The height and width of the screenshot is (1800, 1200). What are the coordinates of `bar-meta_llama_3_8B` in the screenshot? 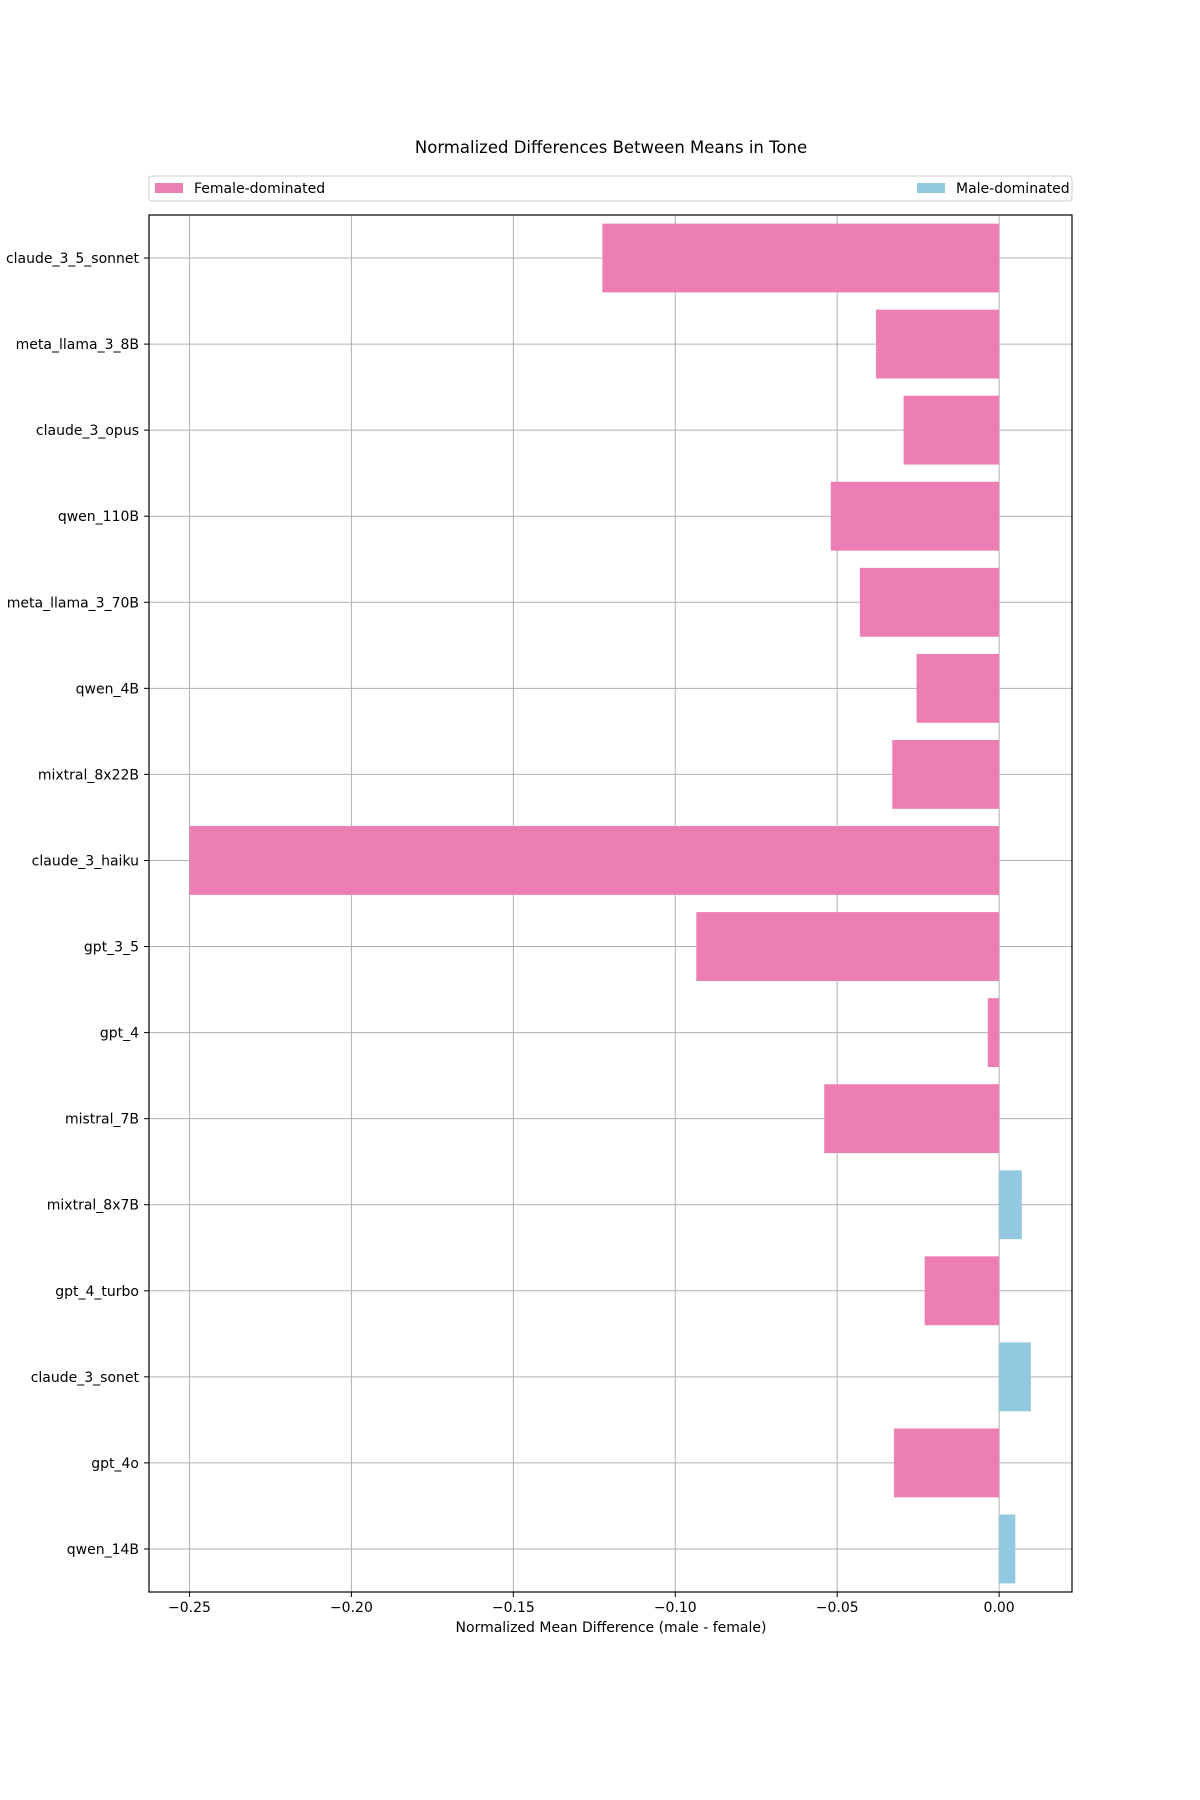 It's located at (938, 344).